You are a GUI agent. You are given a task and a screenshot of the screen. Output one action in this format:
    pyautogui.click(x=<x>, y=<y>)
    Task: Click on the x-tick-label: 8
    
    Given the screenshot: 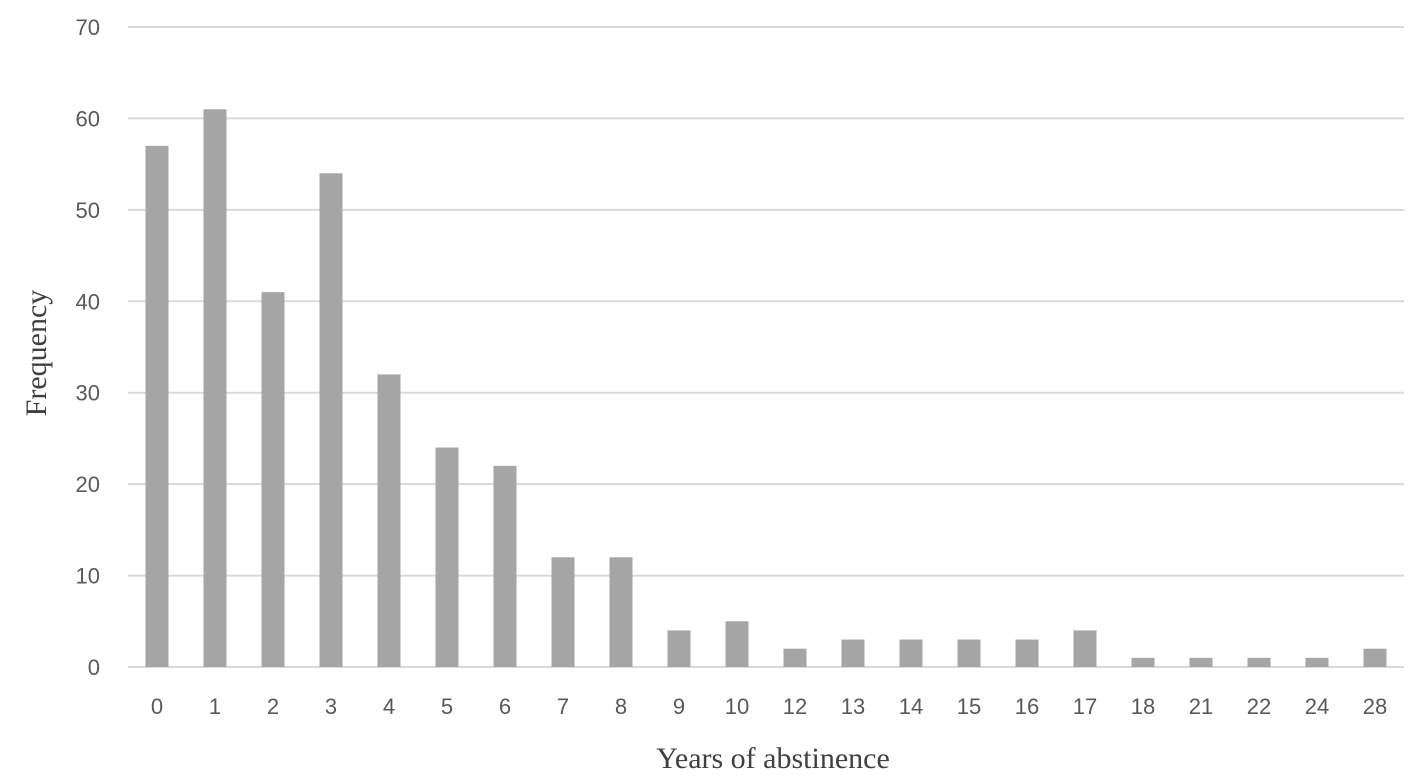 What is the action you would take?
    pyautogui.click(x=621, y=706)
    